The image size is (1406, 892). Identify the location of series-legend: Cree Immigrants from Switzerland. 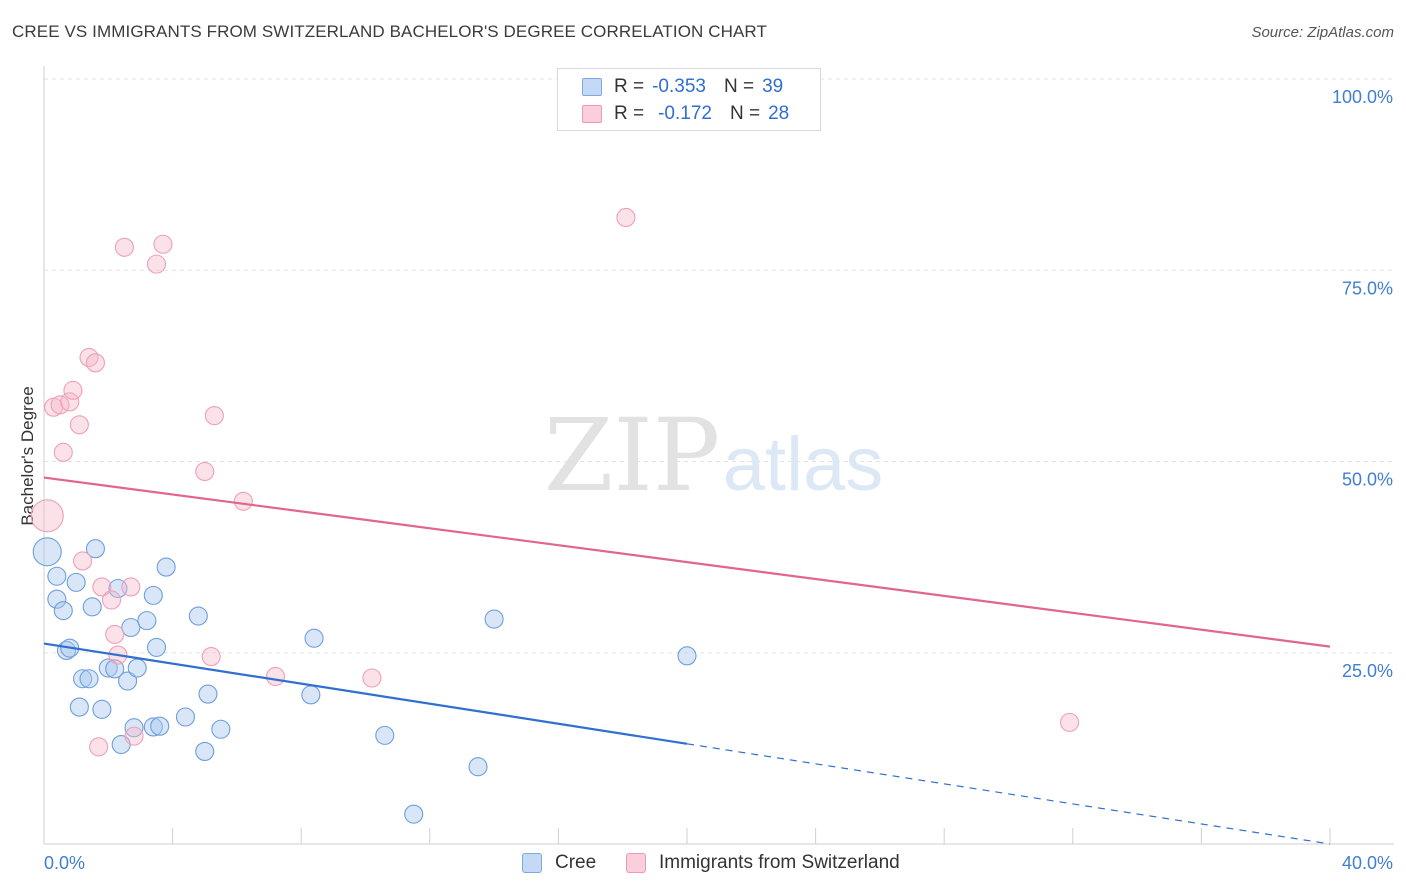
(703, 865).